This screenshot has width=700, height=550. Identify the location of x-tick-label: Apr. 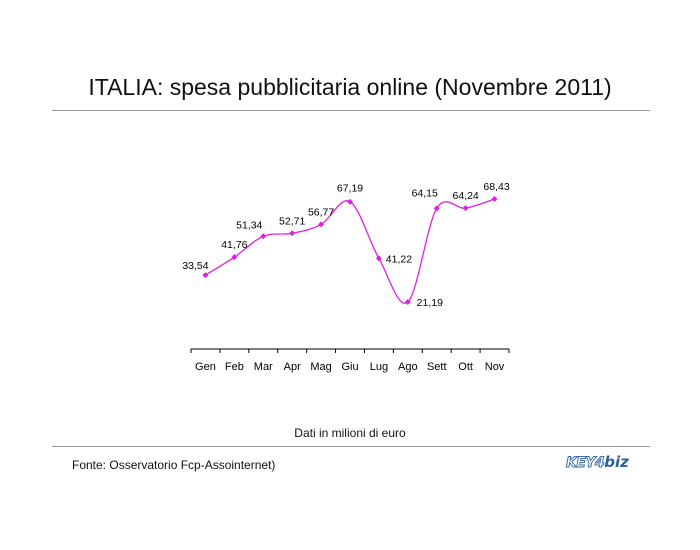
(292, 367).